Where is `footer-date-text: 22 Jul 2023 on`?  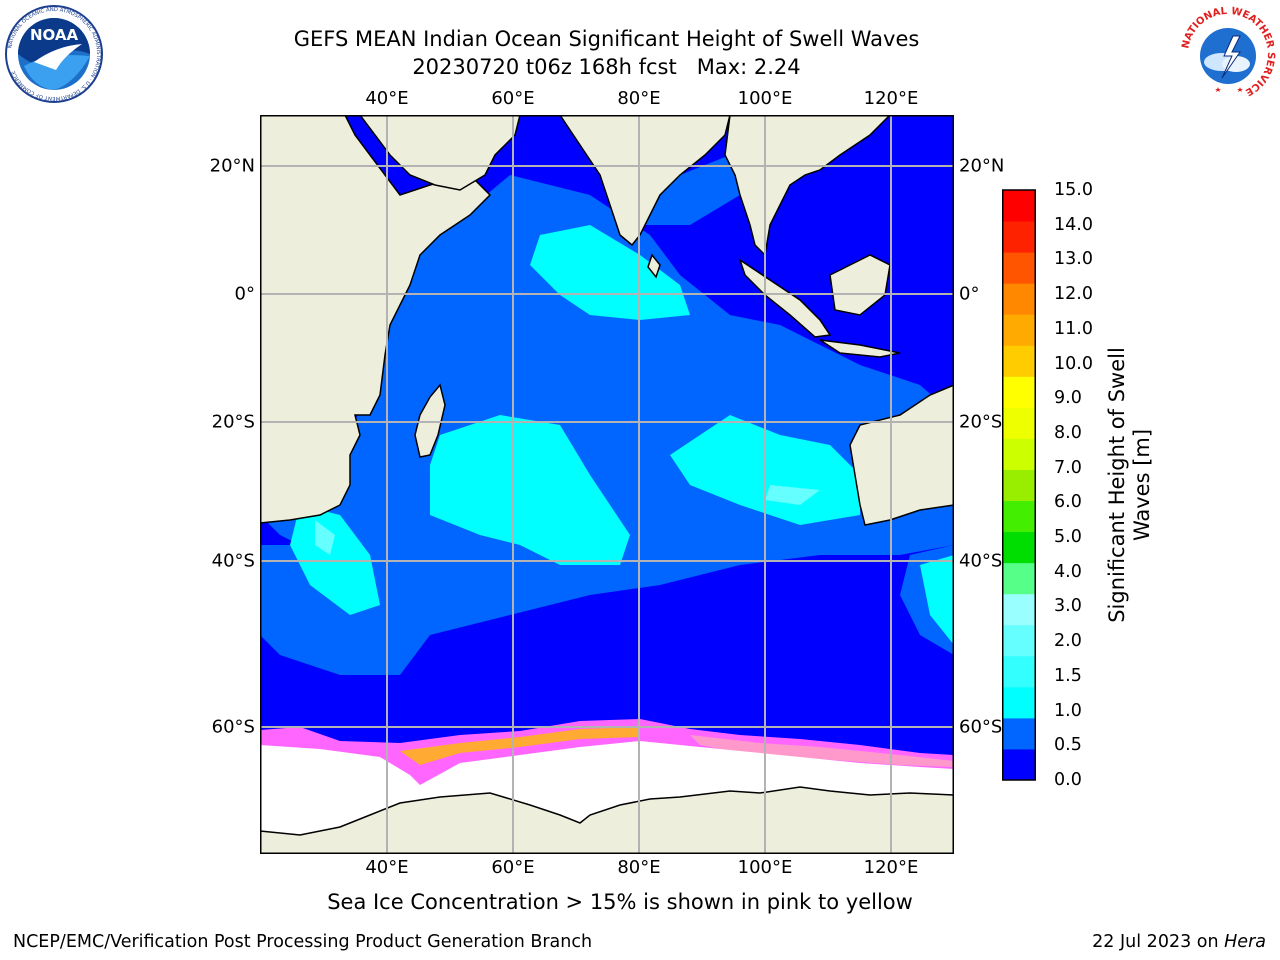
footer-date-text: 22 Jul 2023 on is located at coordinates (1158, 942).